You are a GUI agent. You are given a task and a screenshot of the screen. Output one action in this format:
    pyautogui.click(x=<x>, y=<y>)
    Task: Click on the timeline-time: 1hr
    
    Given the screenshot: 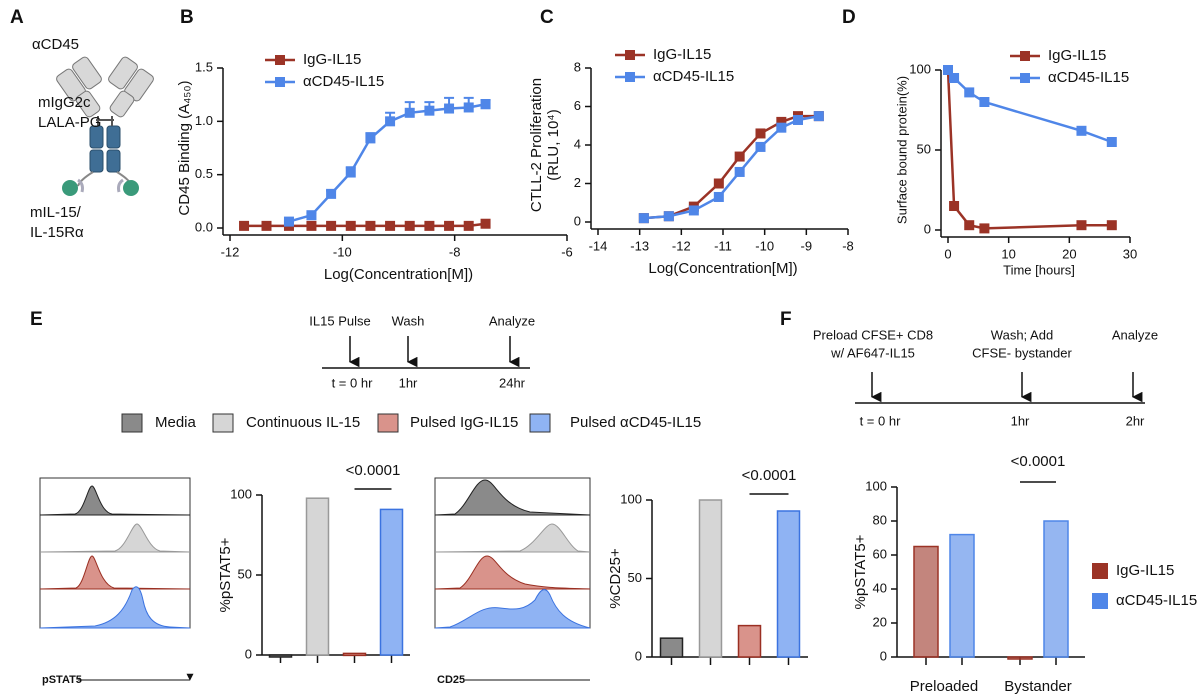 What is the action you would take?
    pyautogui.click(x=1020, y=420)
    